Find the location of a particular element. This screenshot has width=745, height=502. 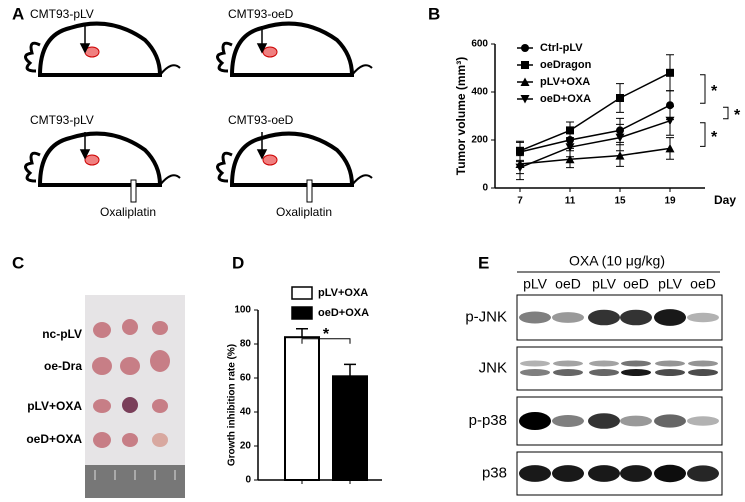

legend-label: oeDragon is located at coordinates (566, 65).